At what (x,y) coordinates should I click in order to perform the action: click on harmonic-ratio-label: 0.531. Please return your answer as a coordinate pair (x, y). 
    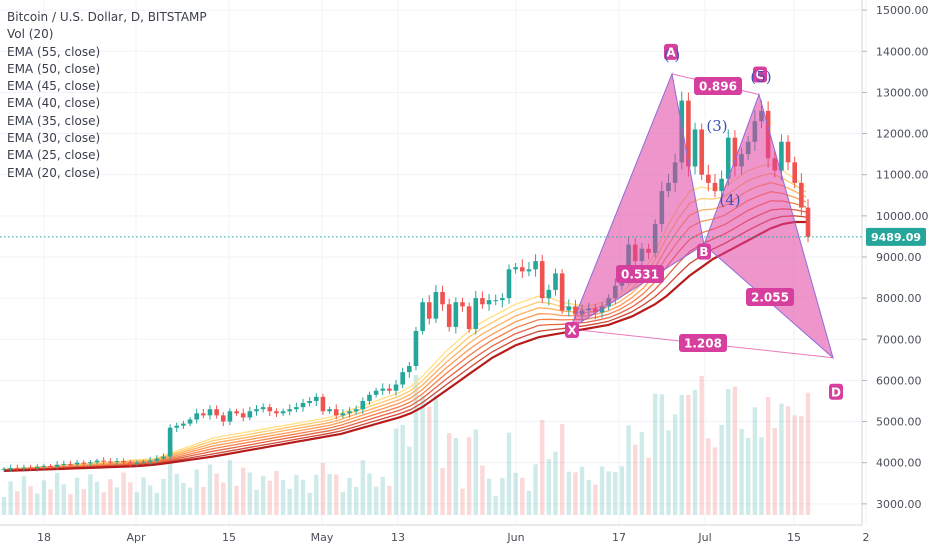
    Looking at the image, I should click on (640, 275).